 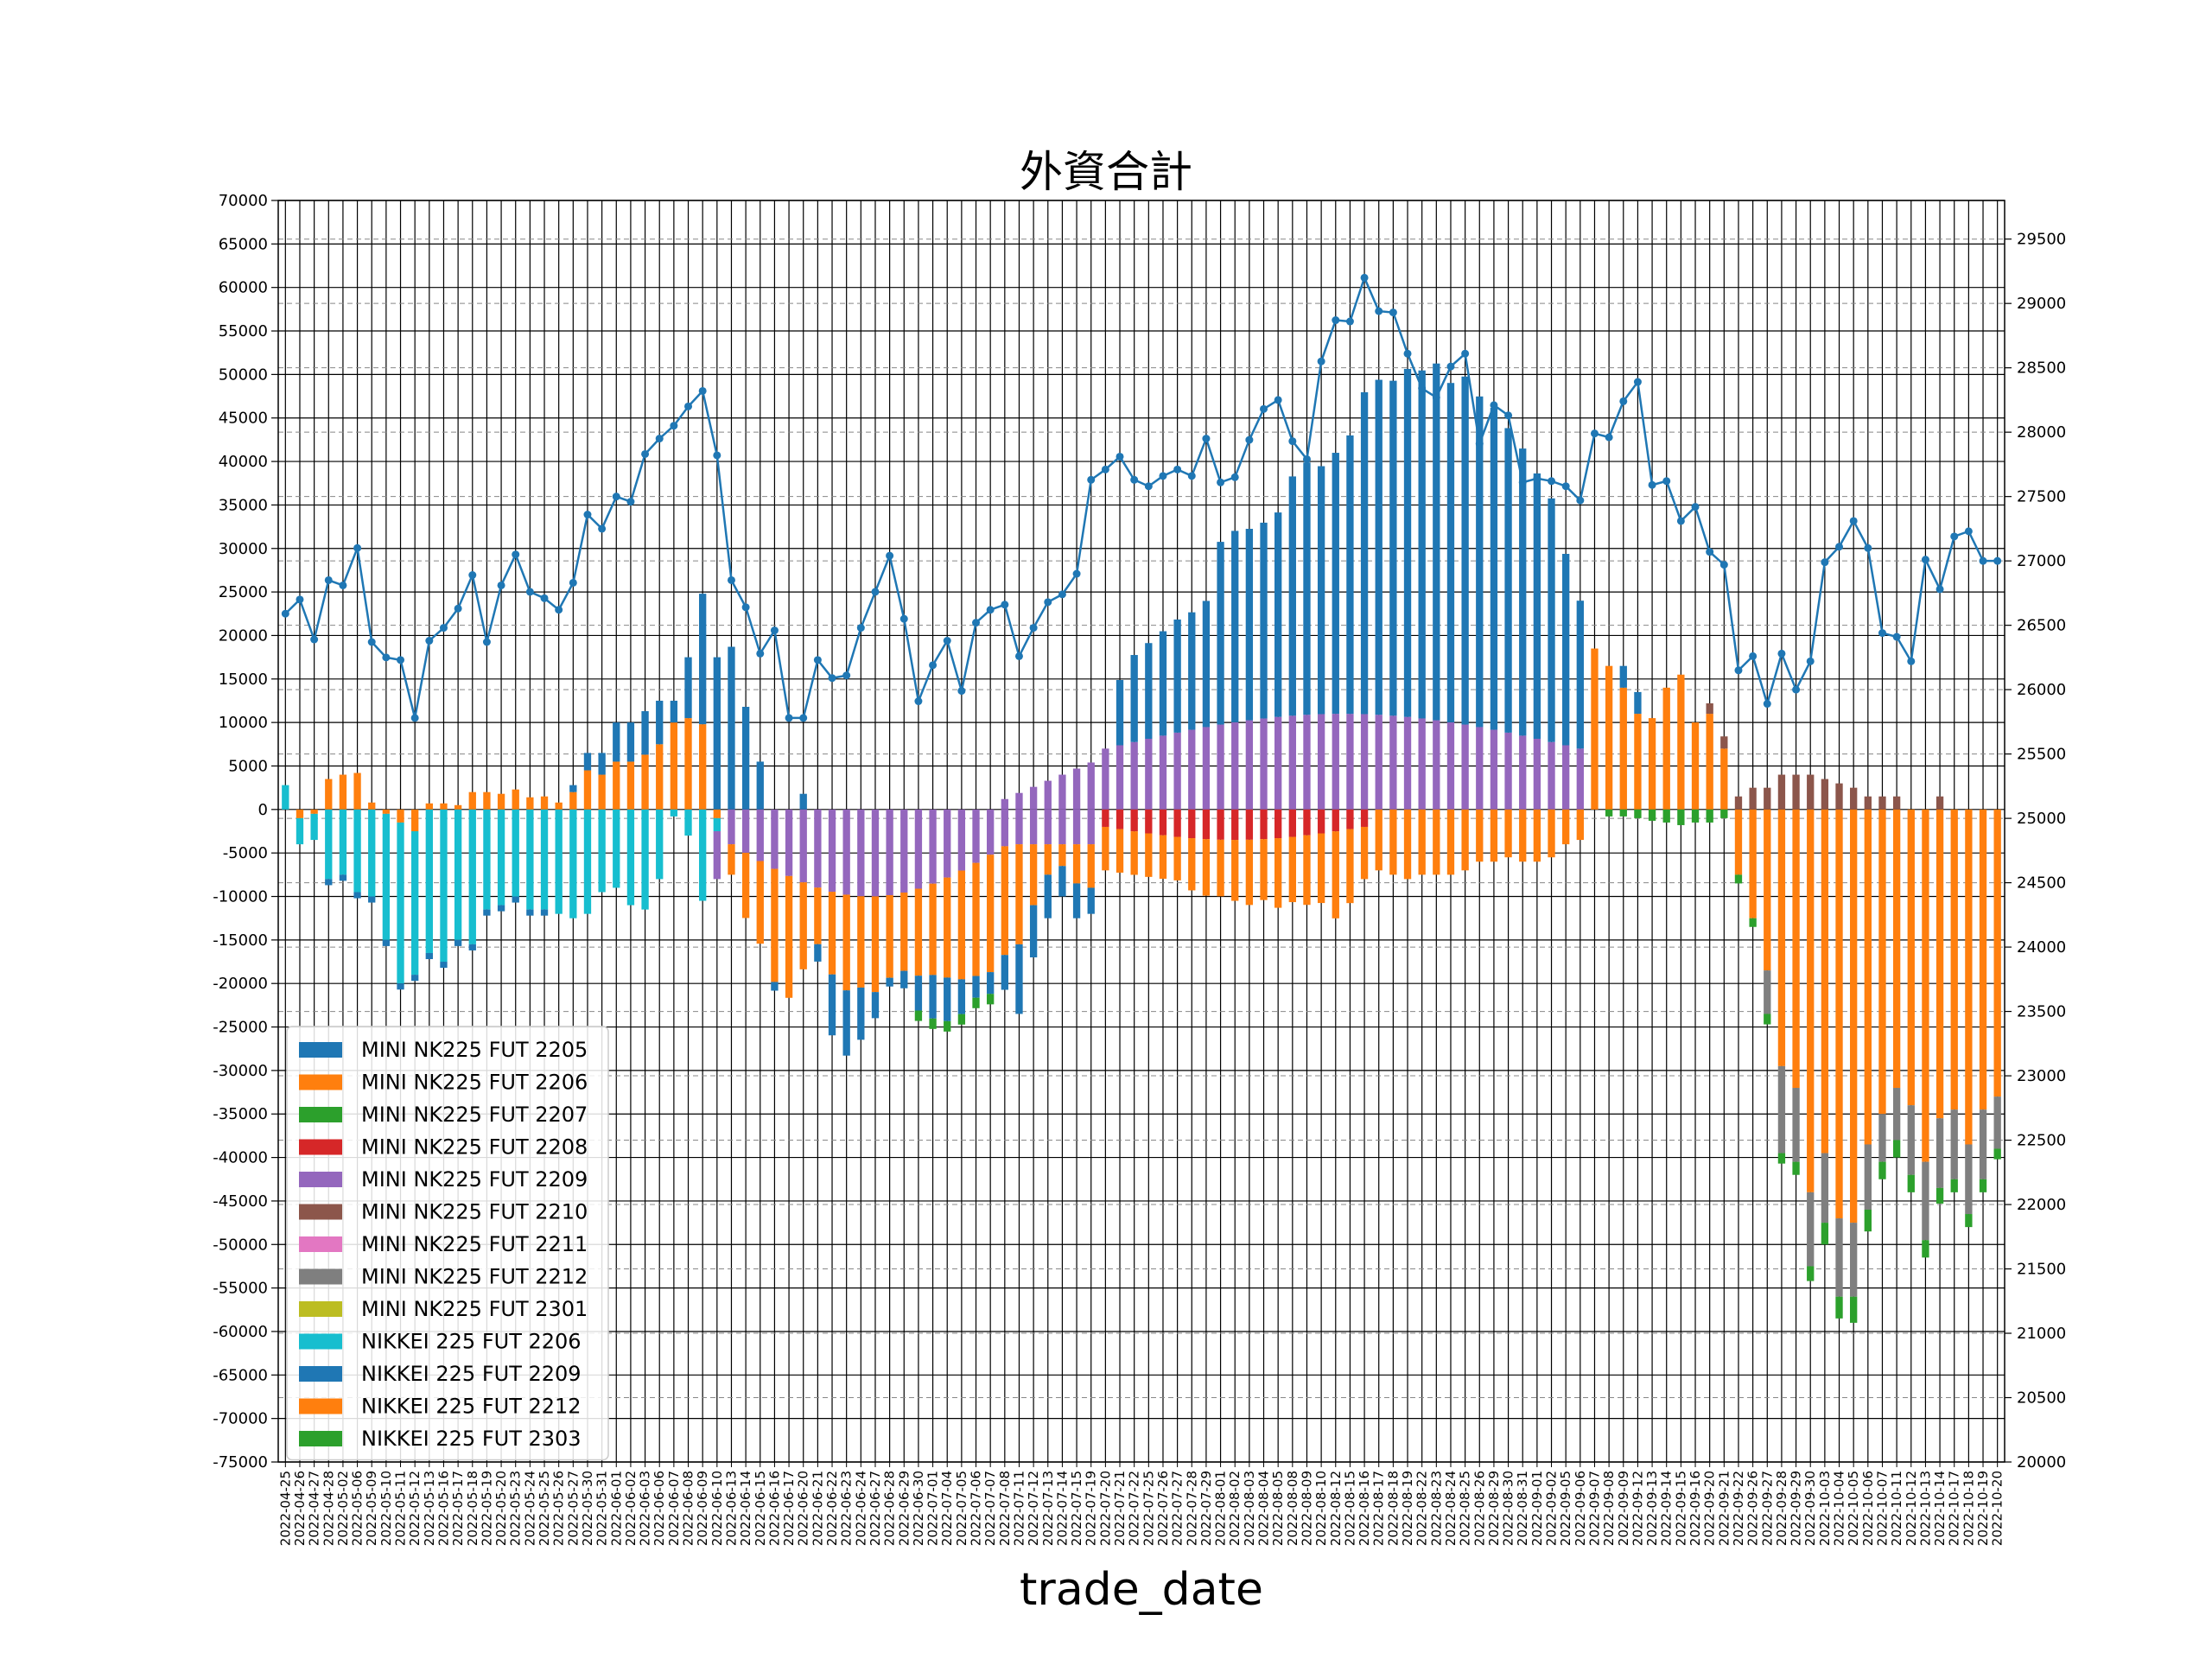 What do you see at coordinates (1336, 1508) in the screenshot?
I see `x-tick-label: 2022-08-12` at bounding box center [1336, 1508].